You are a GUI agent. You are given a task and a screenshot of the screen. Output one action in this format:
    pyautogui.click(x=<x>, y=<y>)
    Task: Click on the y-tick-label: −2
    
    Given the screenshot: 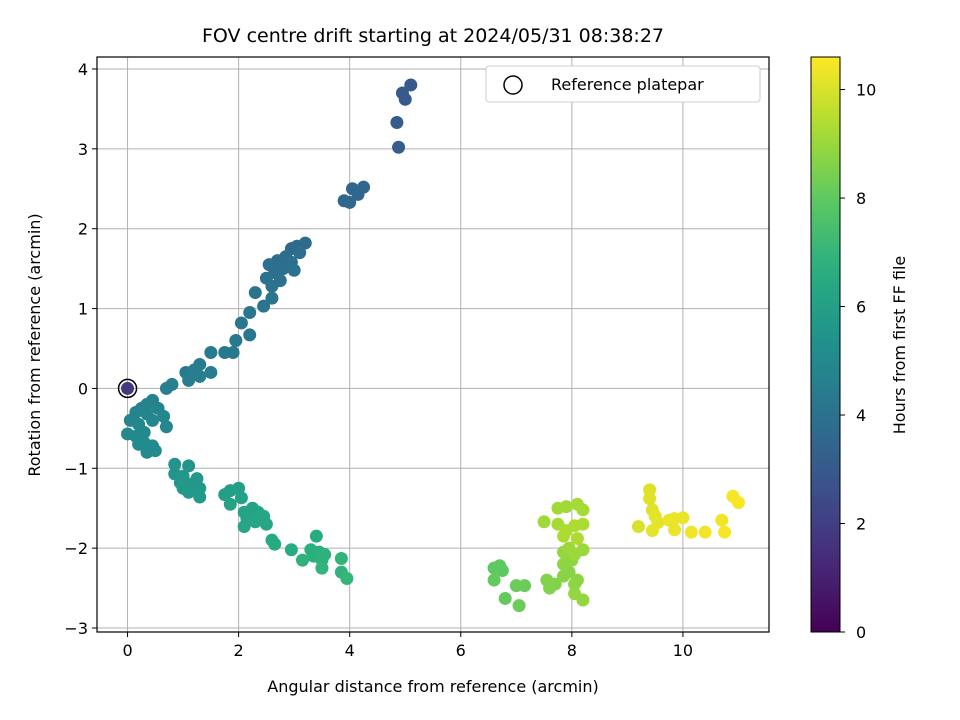 What is the action you would take?
    pyautogui.click(x=76, y=548)
    